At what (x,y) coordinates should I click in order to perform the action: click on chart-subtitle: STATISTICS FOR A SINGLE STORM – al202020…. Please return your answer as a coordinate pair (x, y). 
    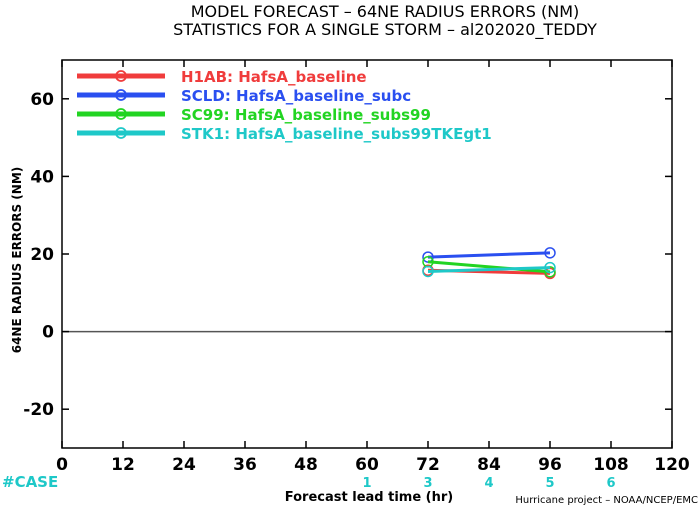
    Looking at the image, I should click on (385, 30).